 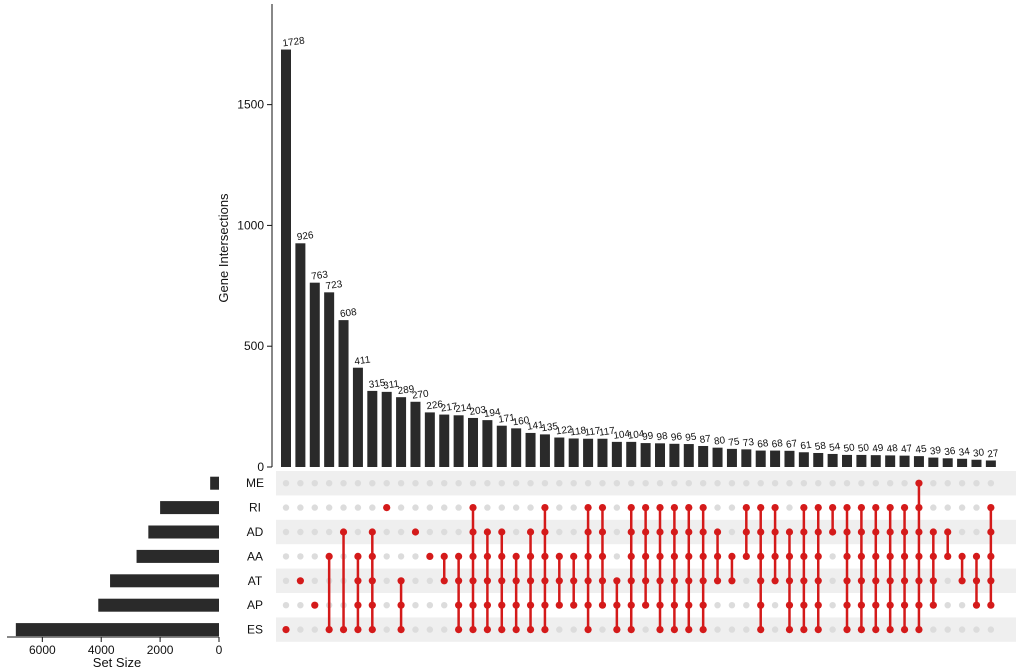 I want to click on intersection-bar-label: 49, so click(x=878, y=449).